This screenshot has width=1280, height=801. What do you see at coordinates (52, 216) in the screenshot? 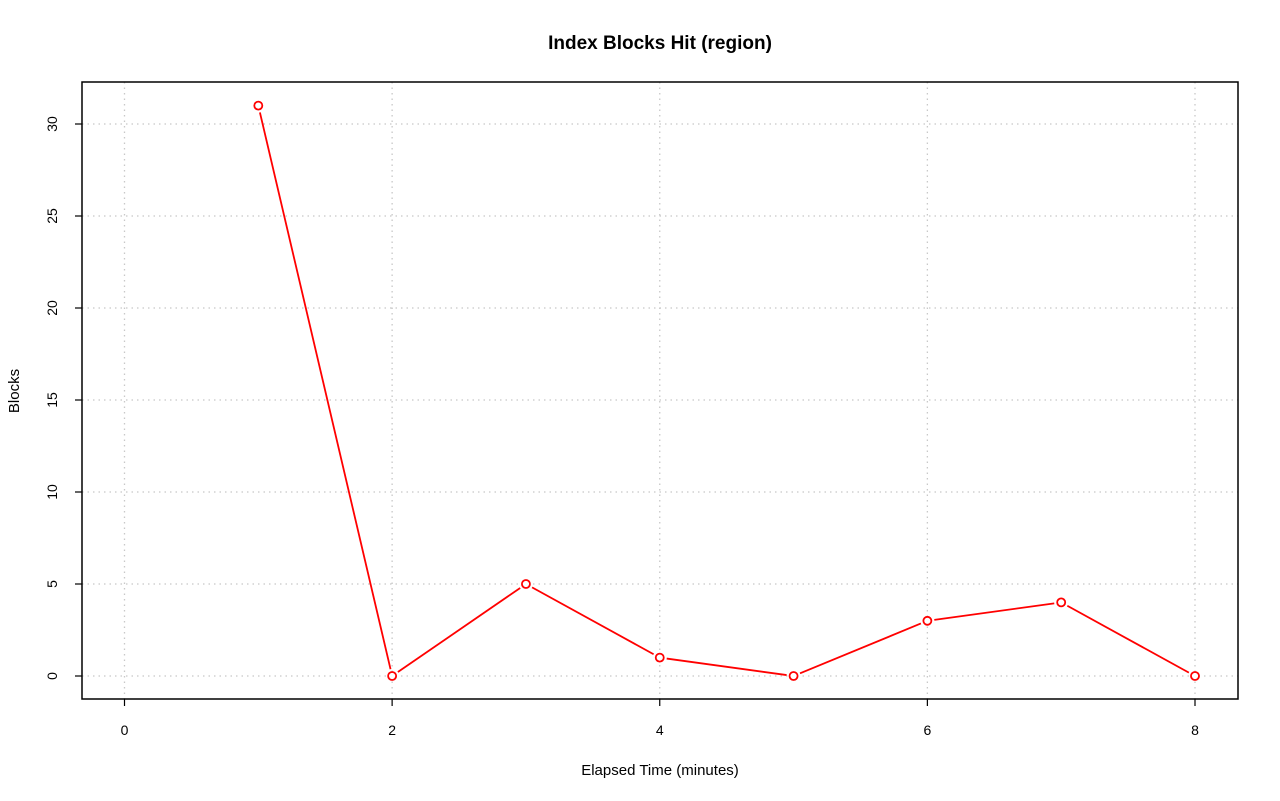
I see `y-tick-label: 25` at bounding box center [52, 216].